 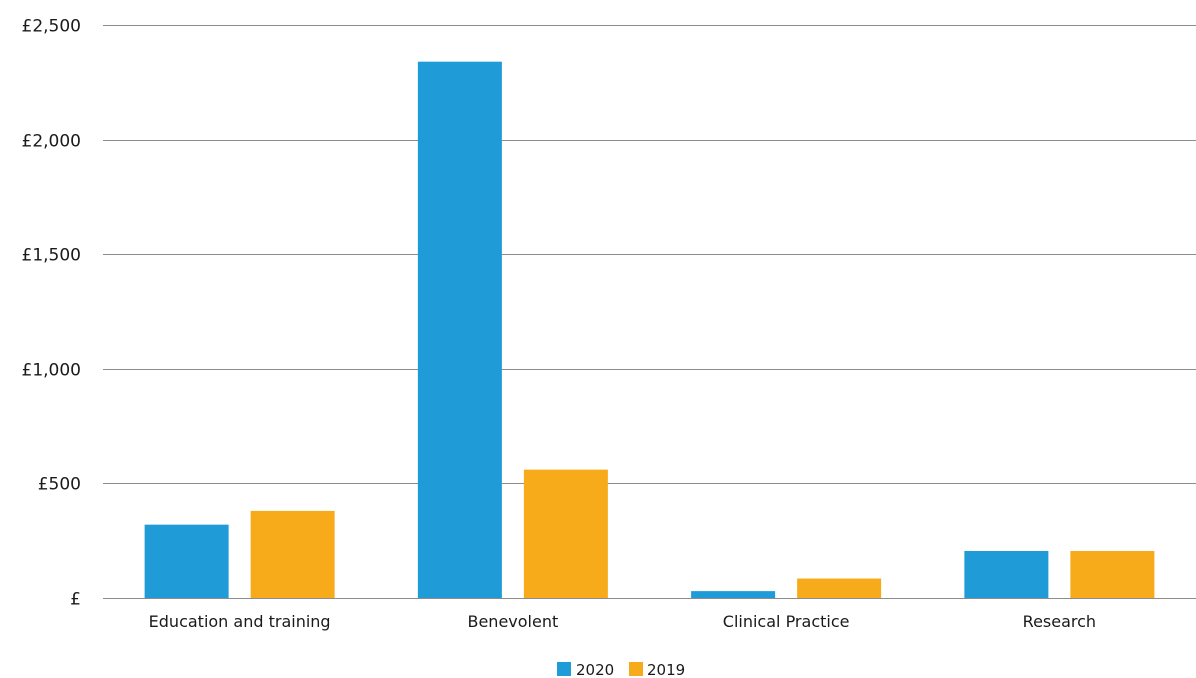 What do you see at coordinates (636, 669) in the screenshot?
I see `legend-swatch-2019` at bounding box center [636, 669].